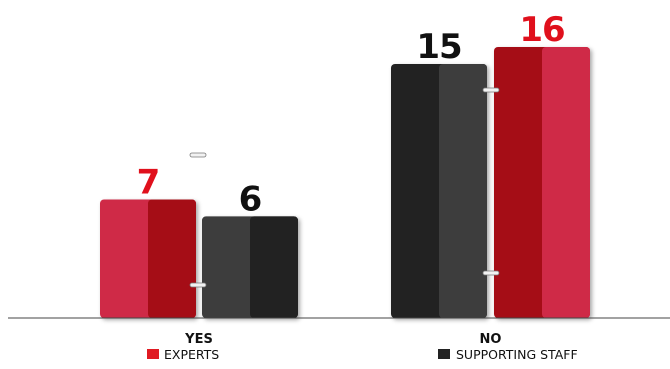 This screenshot has height=369, width=670. I want to click on value-label-supporting-staff-no: 15, so click(438, 47).